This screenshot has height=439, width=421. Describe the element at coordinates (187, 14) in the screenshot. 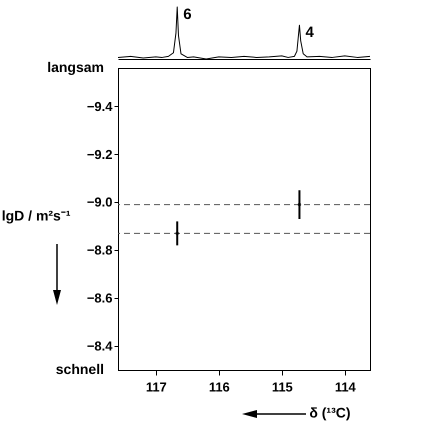

I see `annotation: 6` at that location.